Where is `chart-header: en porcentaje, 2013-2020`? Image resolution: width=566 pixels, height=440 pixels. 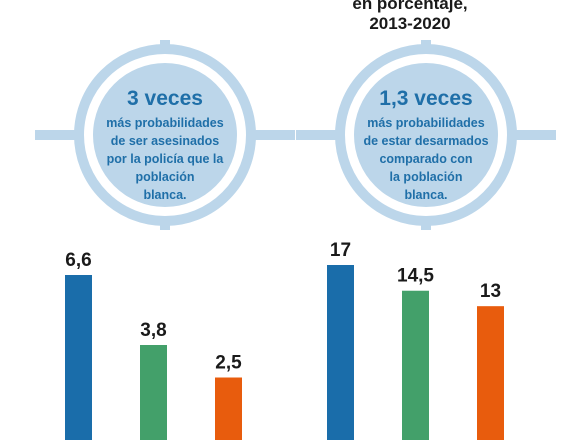
chart-header: en porcentaje, 2013-2020 is located at coordinates (410, 17).